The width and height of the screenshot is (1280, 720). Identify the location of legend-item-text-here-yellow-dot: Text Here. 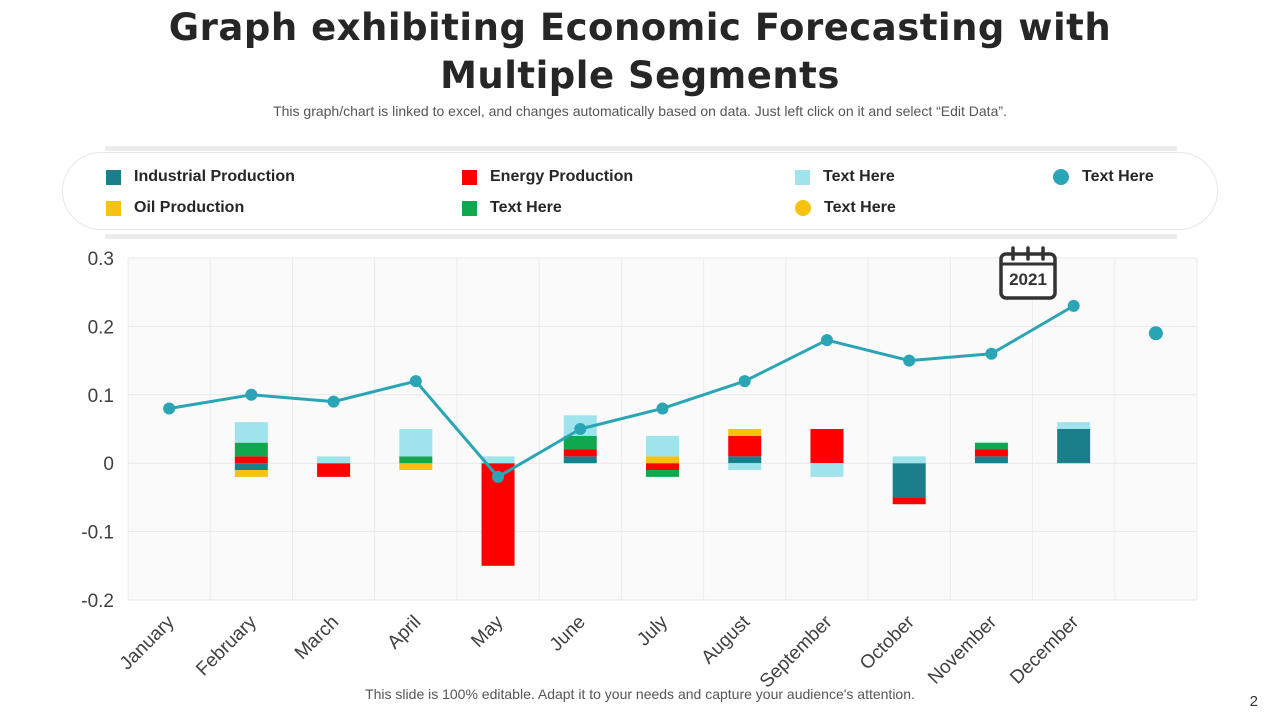
(845, 208).